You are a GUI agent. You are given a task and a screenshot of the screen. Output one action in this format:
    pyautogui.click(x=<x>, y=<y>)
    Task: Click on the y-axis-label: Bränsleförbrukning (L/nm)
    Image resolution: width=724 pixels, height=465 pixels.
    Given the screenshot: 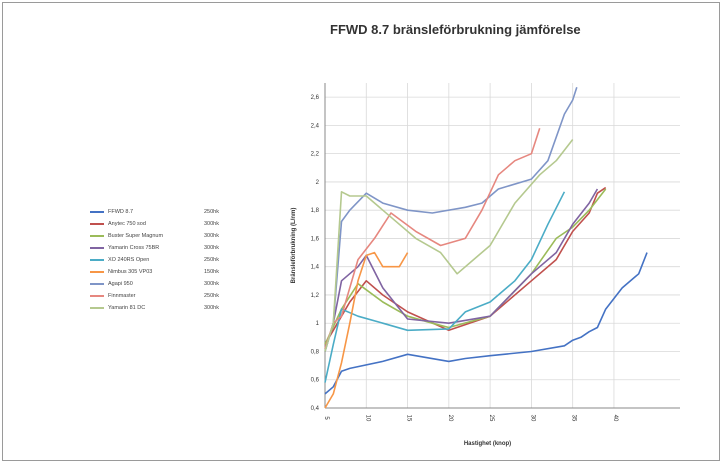 What is the action you would take?
    pyautogui.click(x=294, y=246)
    